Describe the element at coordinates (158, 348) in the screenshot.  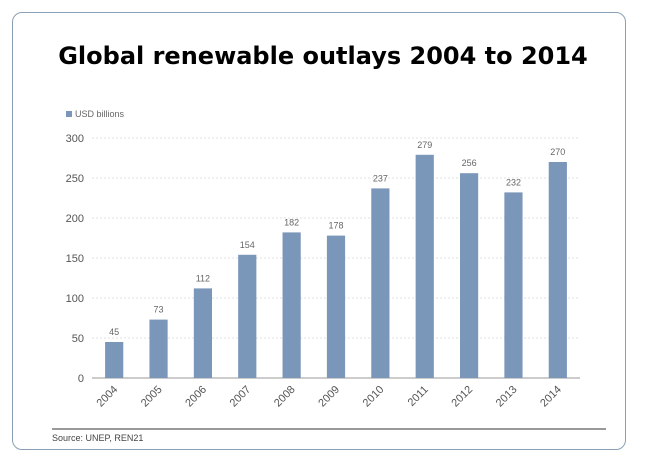
I see `bar-2005` at that location.